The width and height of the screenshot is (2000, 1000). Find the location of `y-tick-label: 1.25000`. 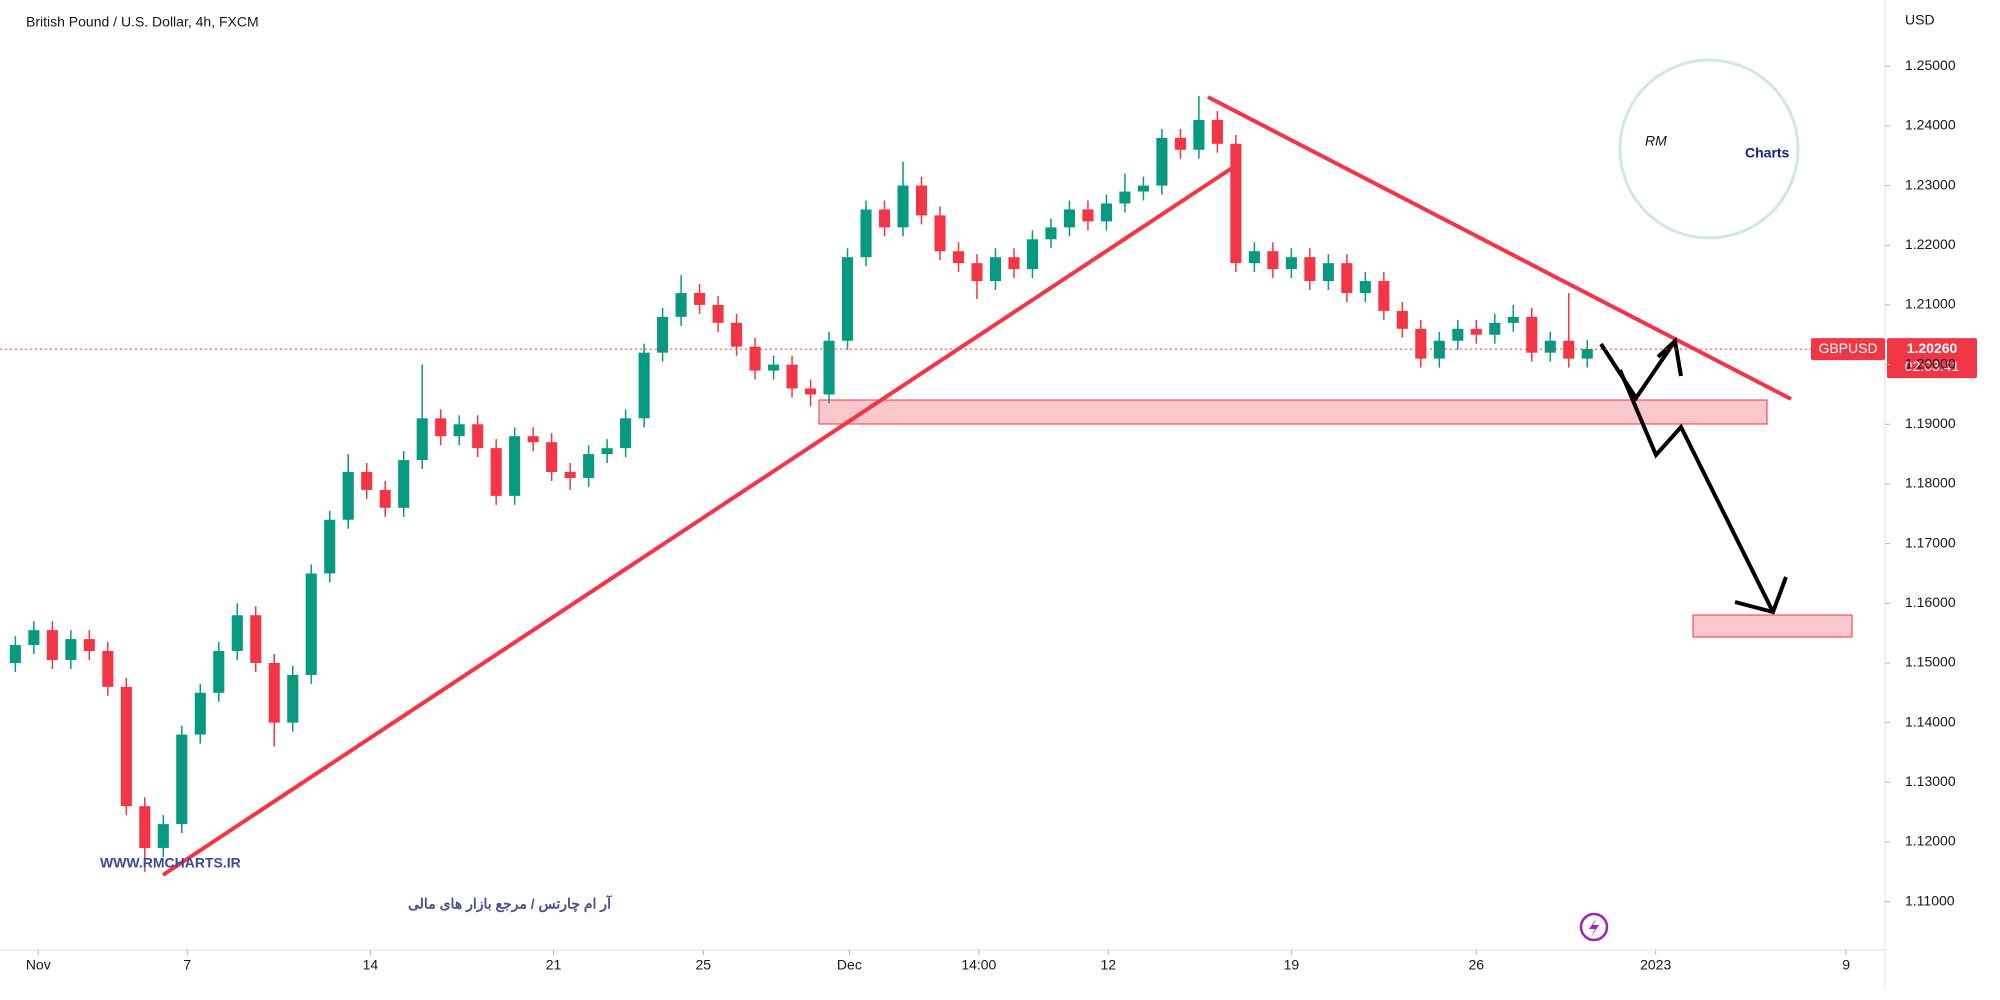

y-tick-label: 1.25000 is located at coordinates (1930, 65).